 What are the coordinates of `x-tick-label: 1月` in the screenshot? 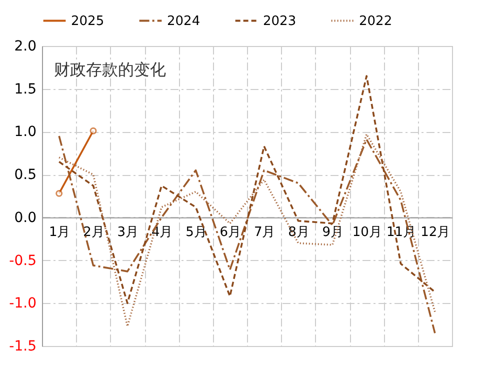 It's located at (59, 232).